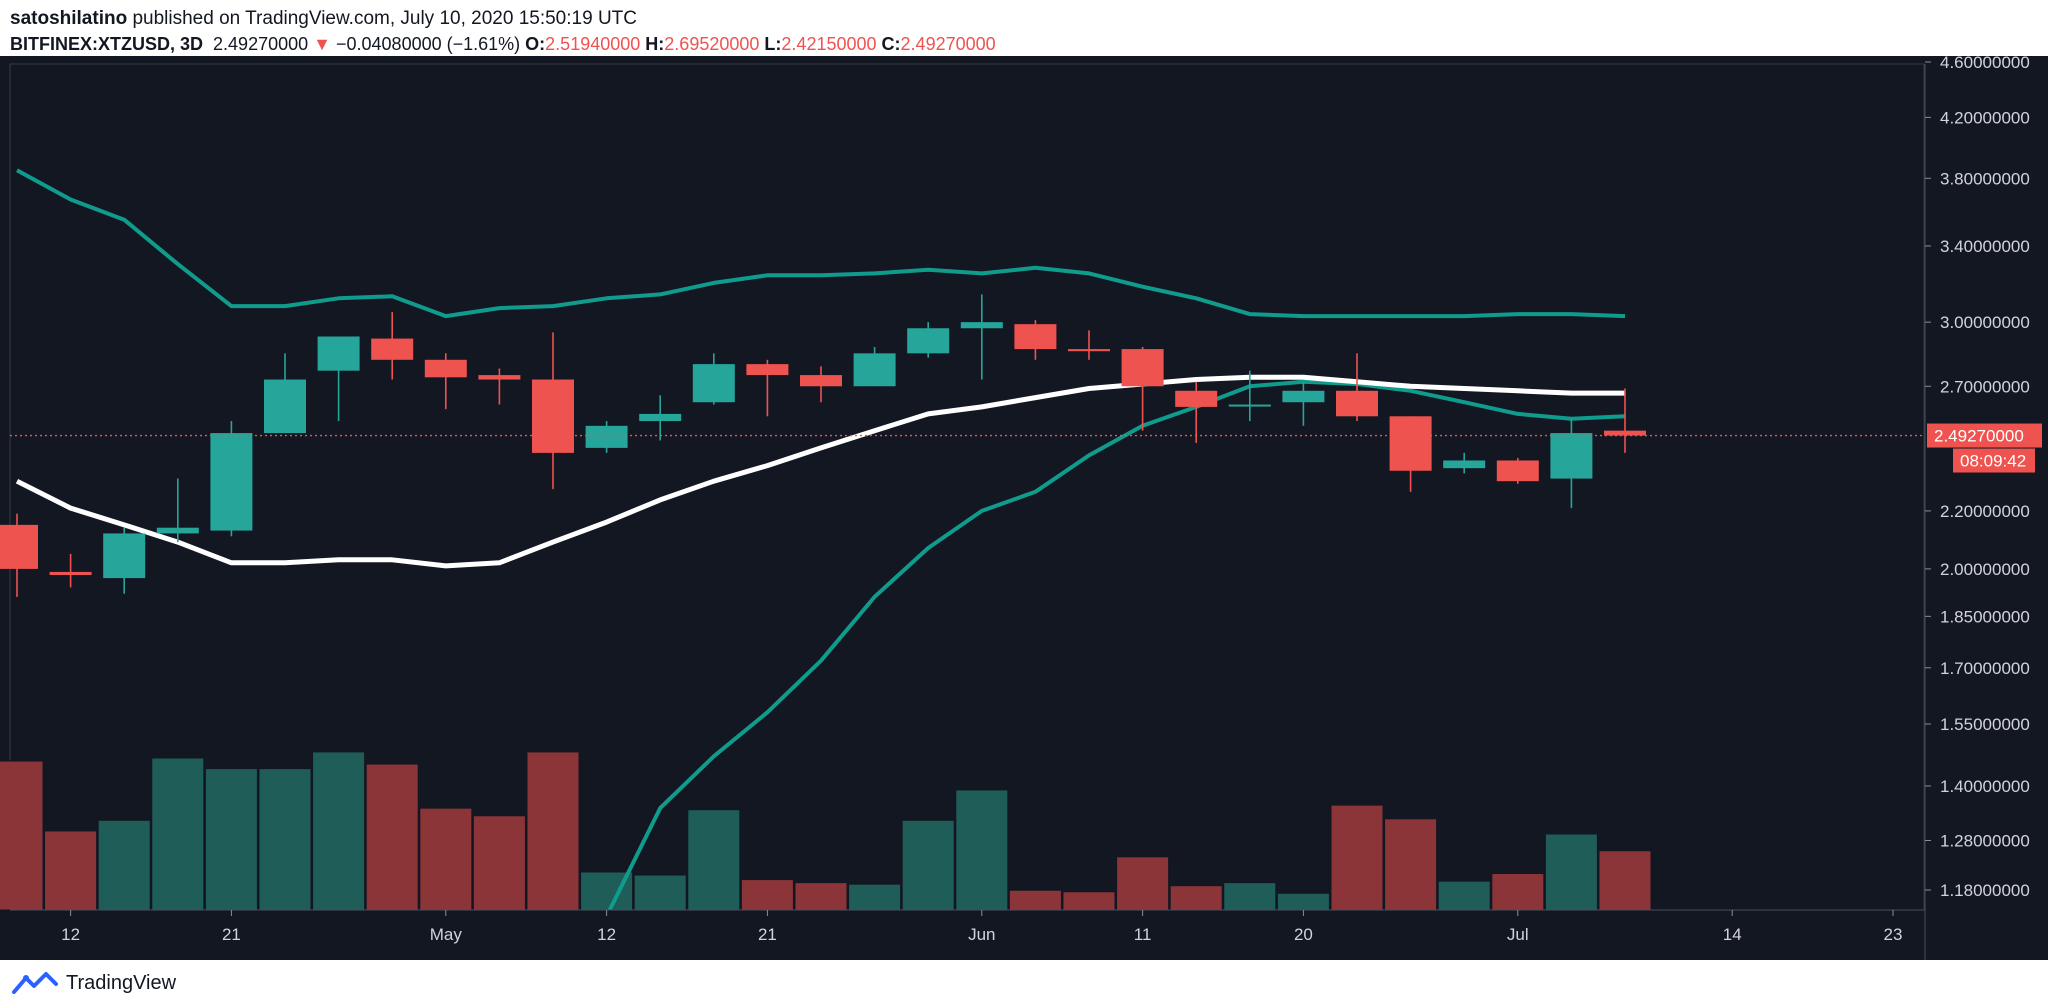 The height and width of the screenshot is (1008, 2048). What do you see at coordinates (1893, 934) in the screenshot?
I see `x-axis-label: 23` at bounding box center [1893, 934].